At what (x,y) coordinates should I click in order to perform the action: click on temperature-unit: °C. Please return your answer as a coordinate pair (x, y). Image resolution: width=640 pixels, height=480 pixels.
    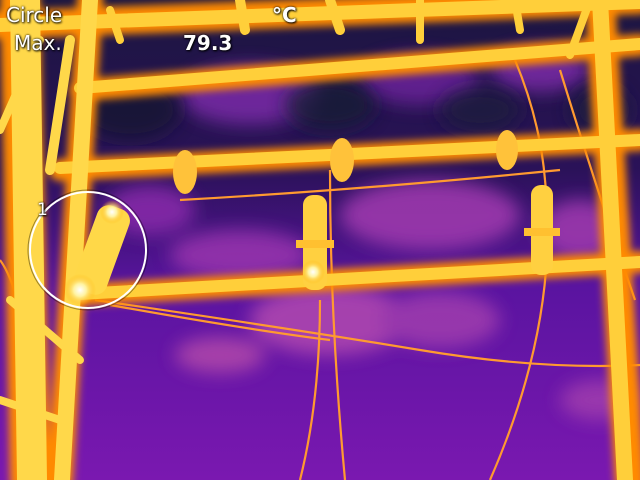
    Looking at the image, I should click on (284, 15).